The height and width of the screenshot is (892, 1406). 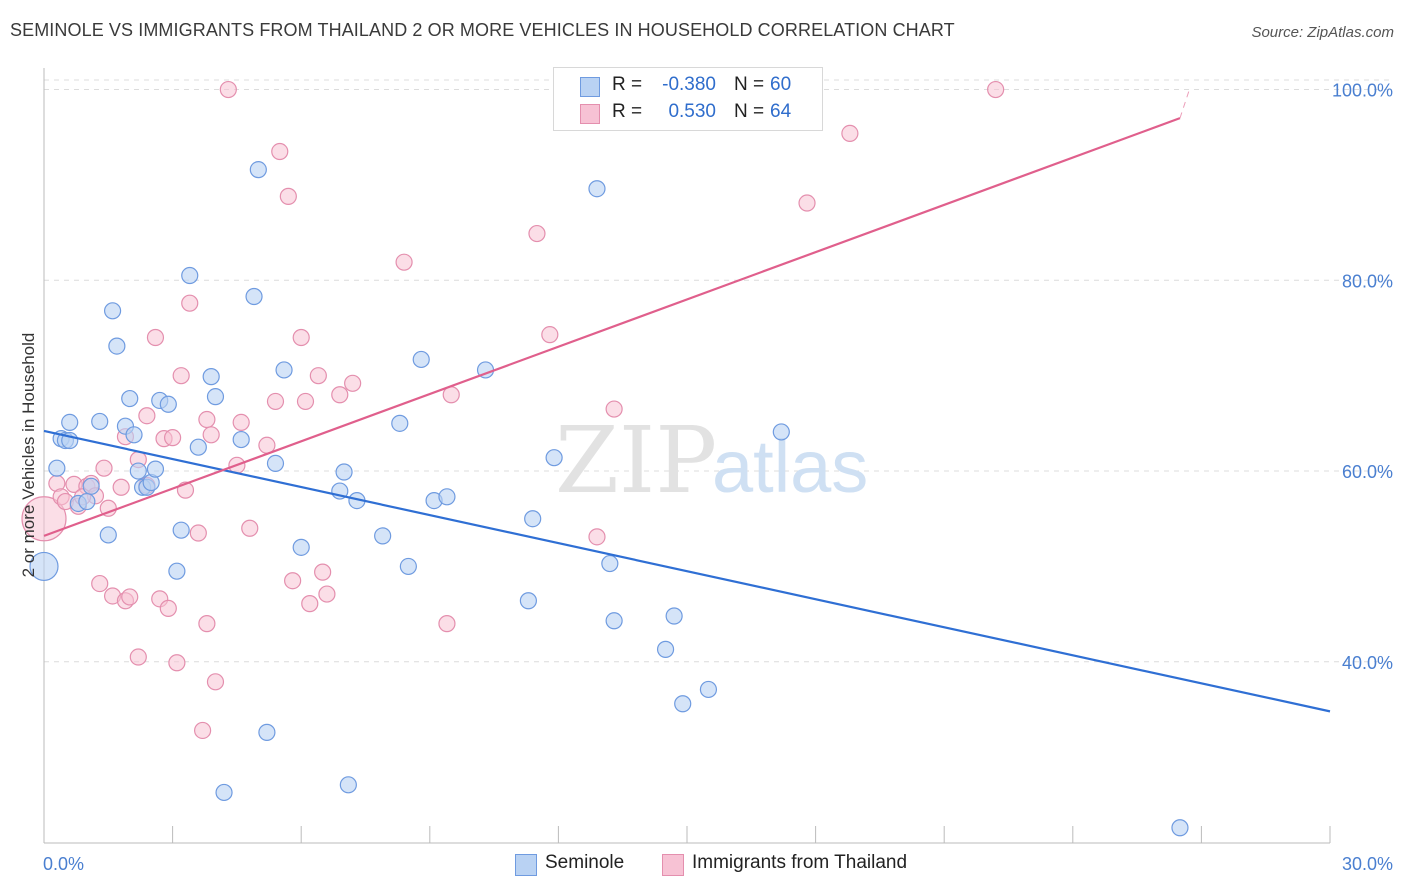 What do you see at coordinates (800, 862) in the screenshot?
I see `legend-label-thailand: Immigrants from Thailand` at bounding box center [800, 862].